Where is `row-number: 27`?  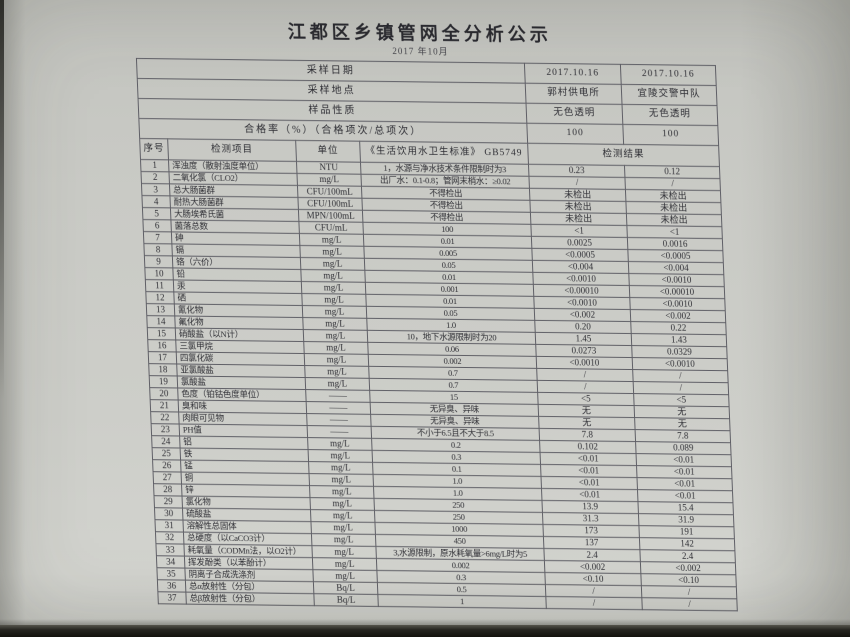 row-number: 27 is located at coordinates (167, 478).